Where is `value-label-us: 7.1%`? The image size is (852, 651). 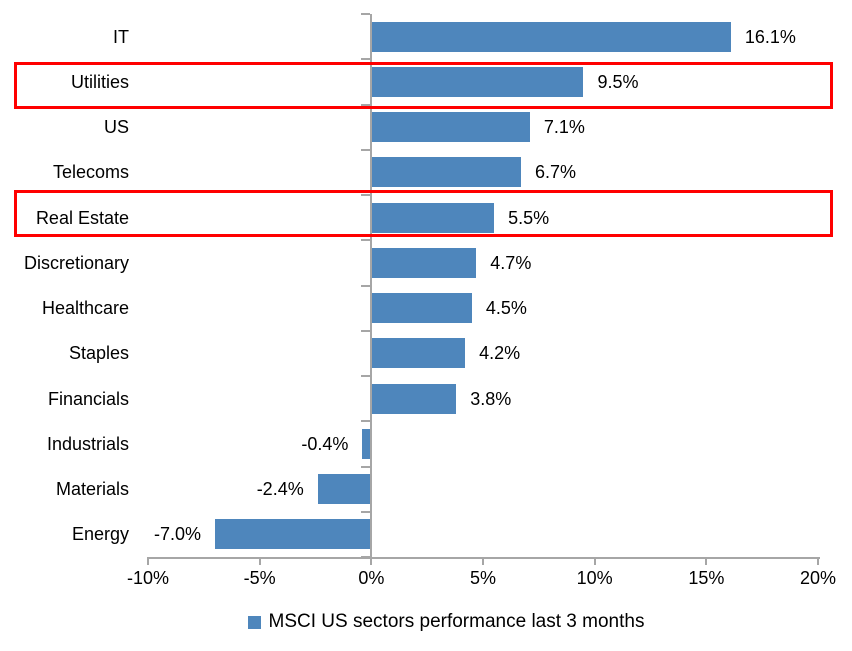 value-label-us: 7.1% is located at coordinates (564, 127).